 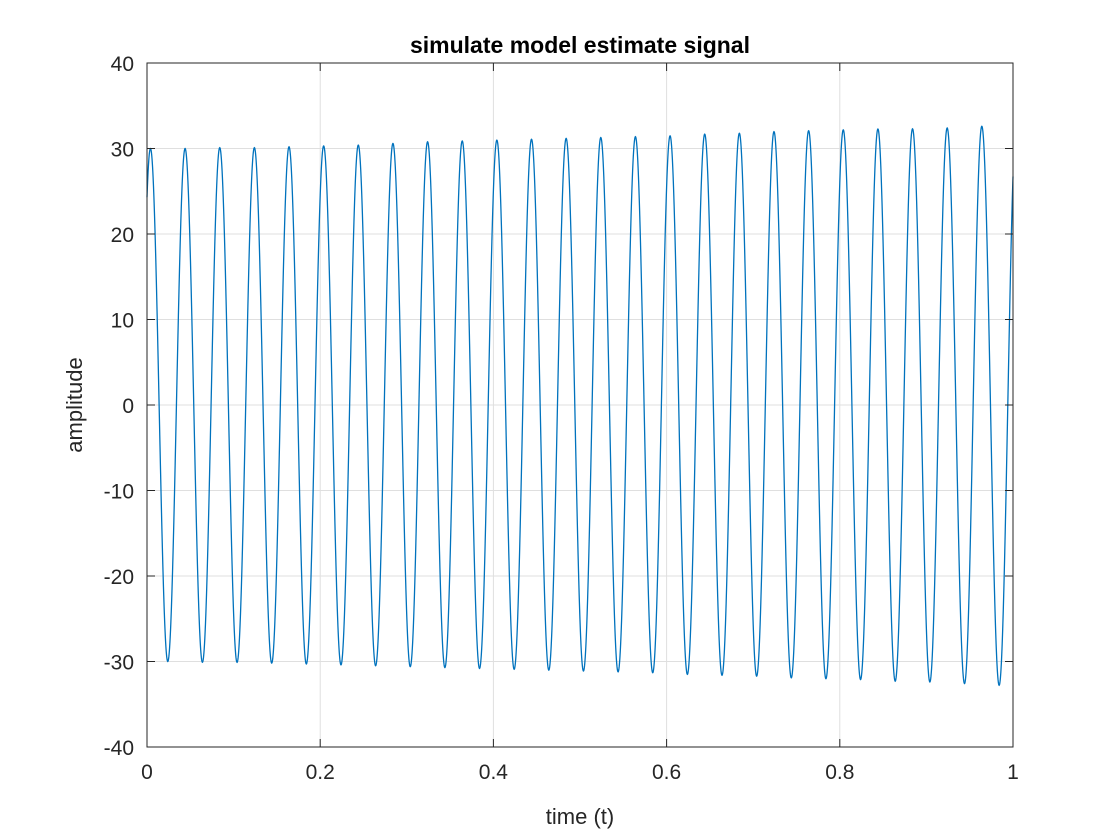 I want to click on x-tick-label: 0.4, so click(x=494, y=772).